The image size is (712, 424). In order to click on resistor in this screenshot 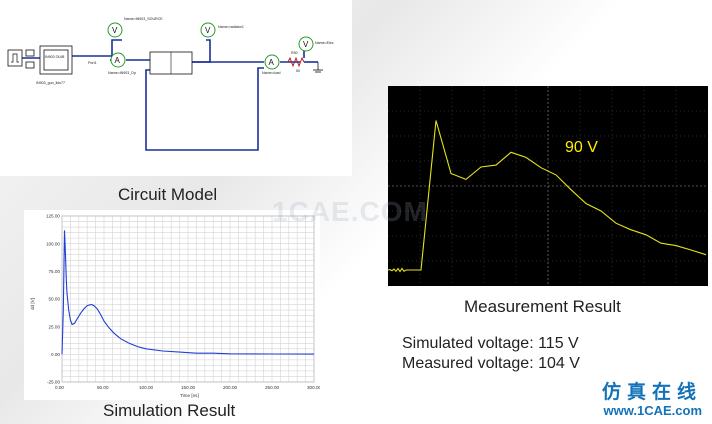, I will do `click(296, 62)`.